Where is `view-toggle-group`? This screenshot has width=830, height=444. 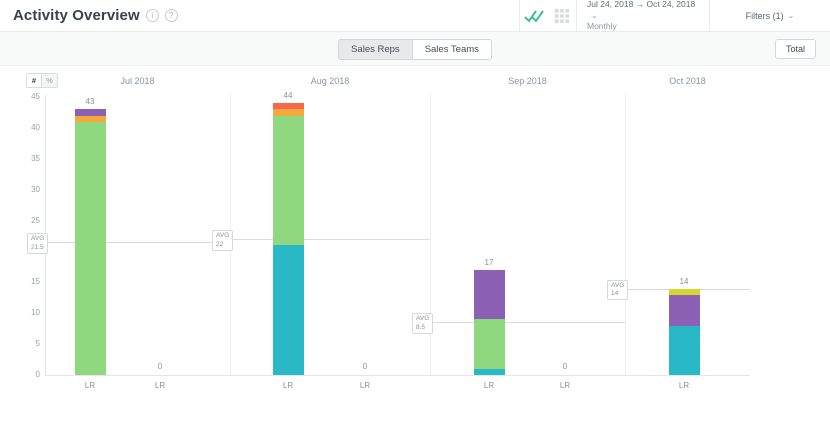
view-toggle-group is located at coordinates (547, 16).